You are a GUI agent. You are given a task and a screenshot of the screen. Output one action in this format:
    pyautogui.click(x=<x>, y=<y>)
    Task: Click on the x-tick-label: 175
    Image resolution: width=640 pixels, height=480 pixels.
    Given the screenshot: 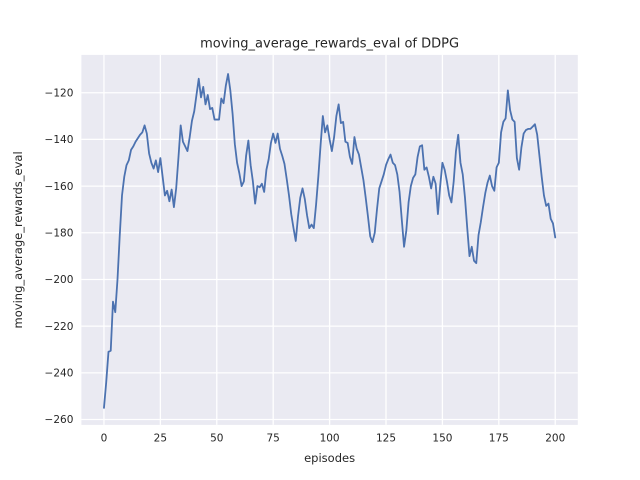 What is the action you would take?
    pyautogui.click(x=499, y=438)
    